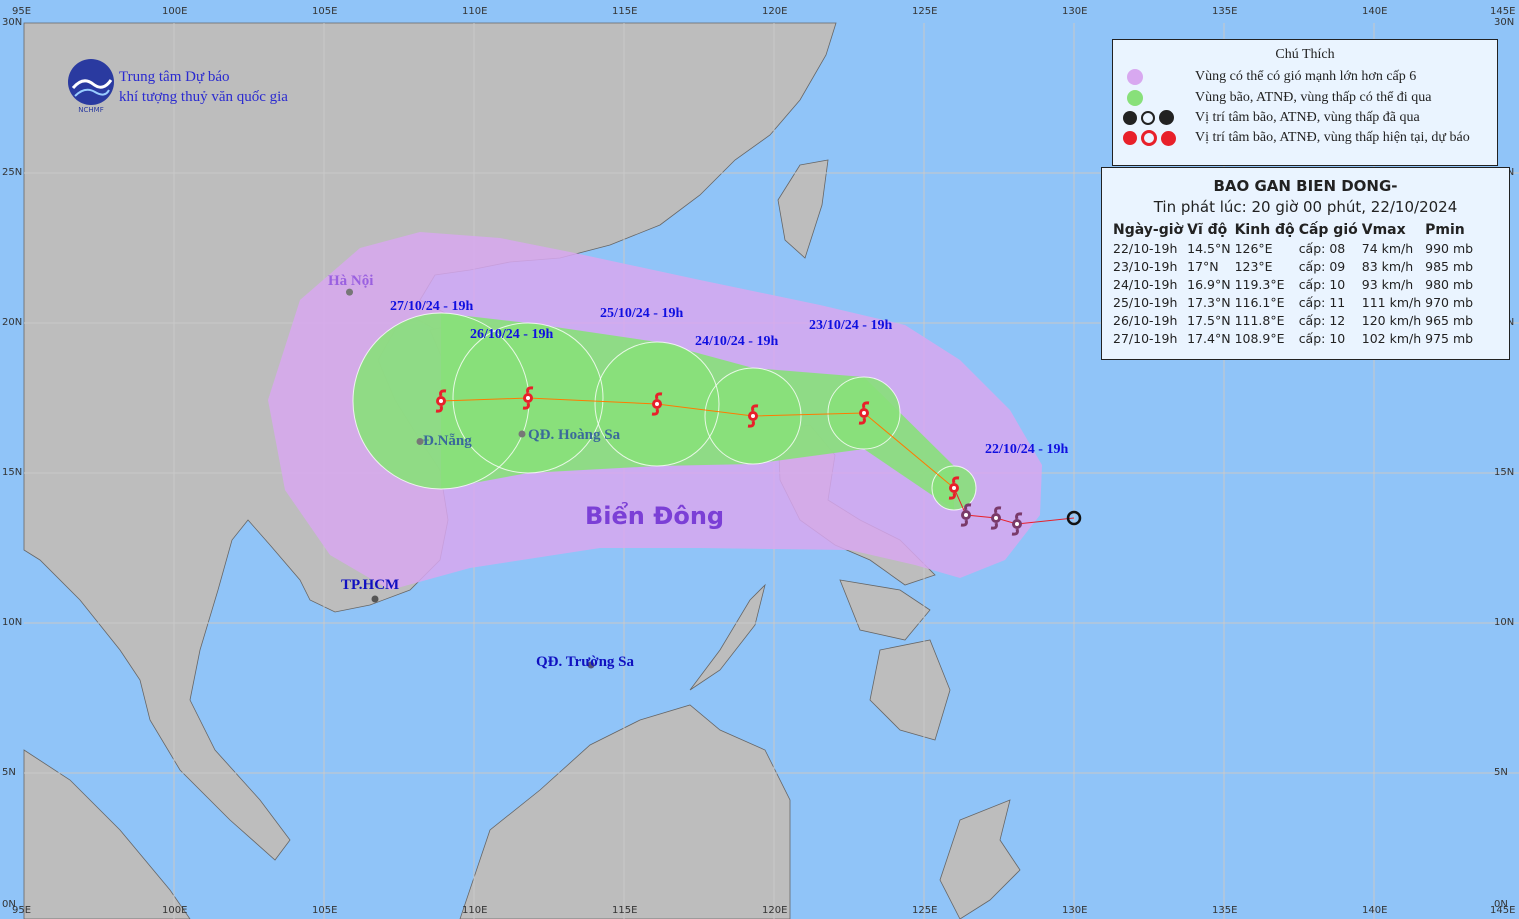  Describe the element at coordinates (1209, 248) in the screenshot. I see `table-cell: 14.5°N` at that location.